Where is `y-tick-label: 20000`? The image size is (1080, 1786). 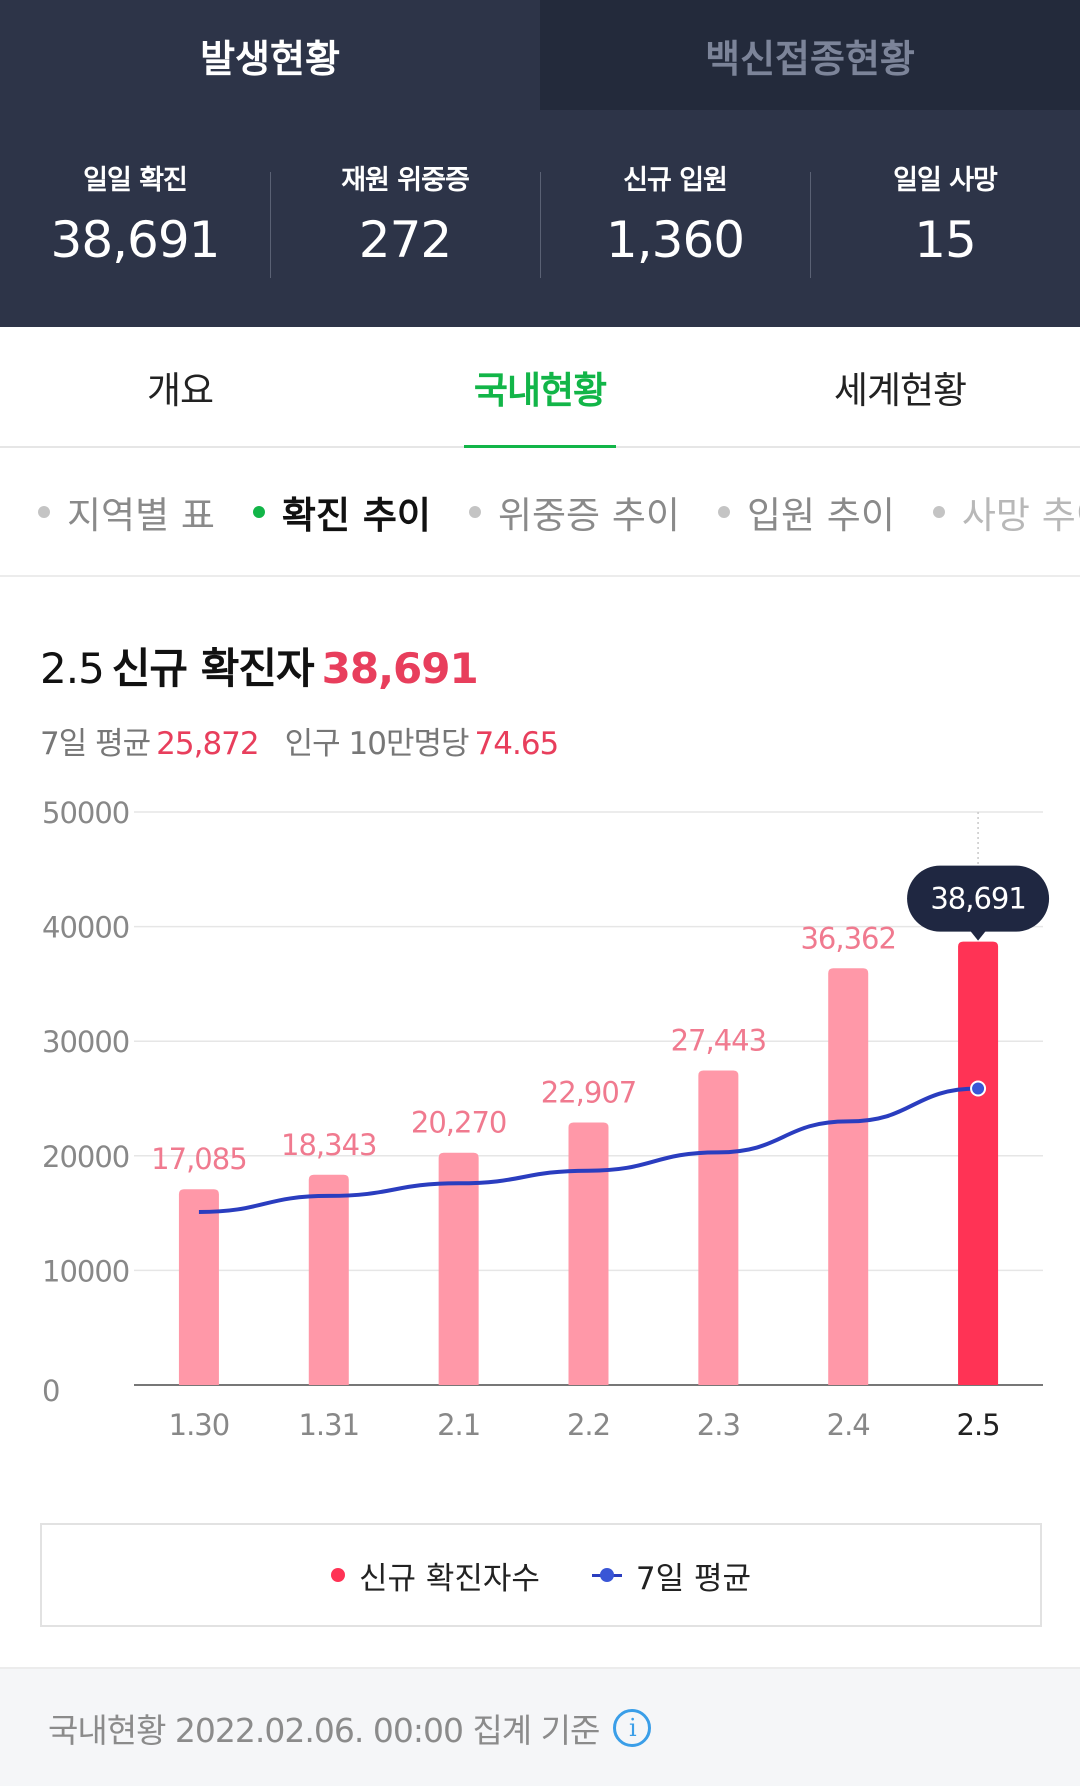
y-tick-label: 20000 is located at coordinates (85, 1157).